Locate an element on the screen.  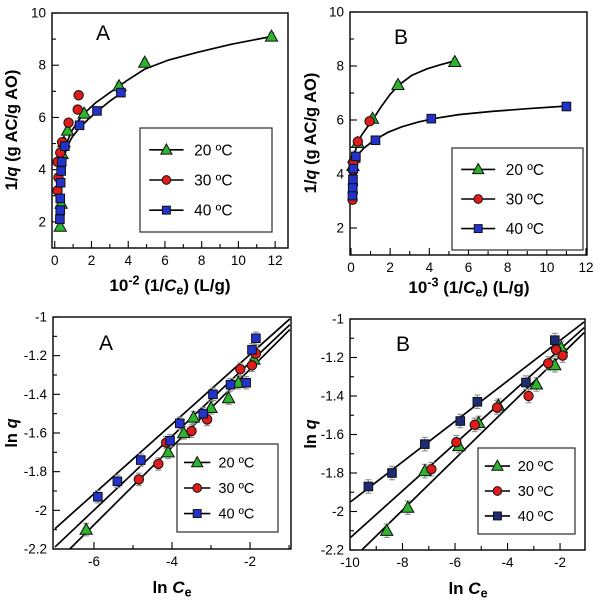
x-tick-label: -8 is located at coordinates (403, 562).